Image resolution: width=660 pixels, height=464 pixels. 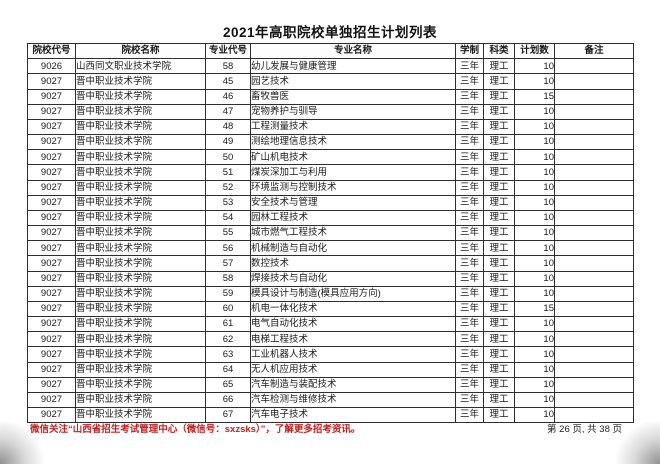 I want to click on column-header-remark: 备注, so click(x=594, y=51).